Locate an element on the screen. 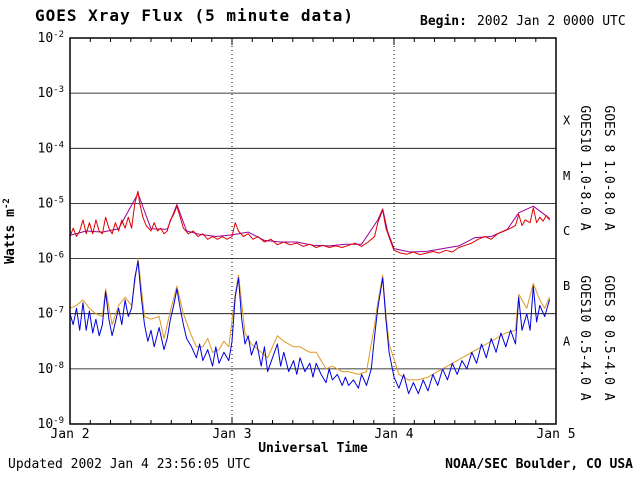  y-tick-exponent: -7 is located at coordinates (58, 311).